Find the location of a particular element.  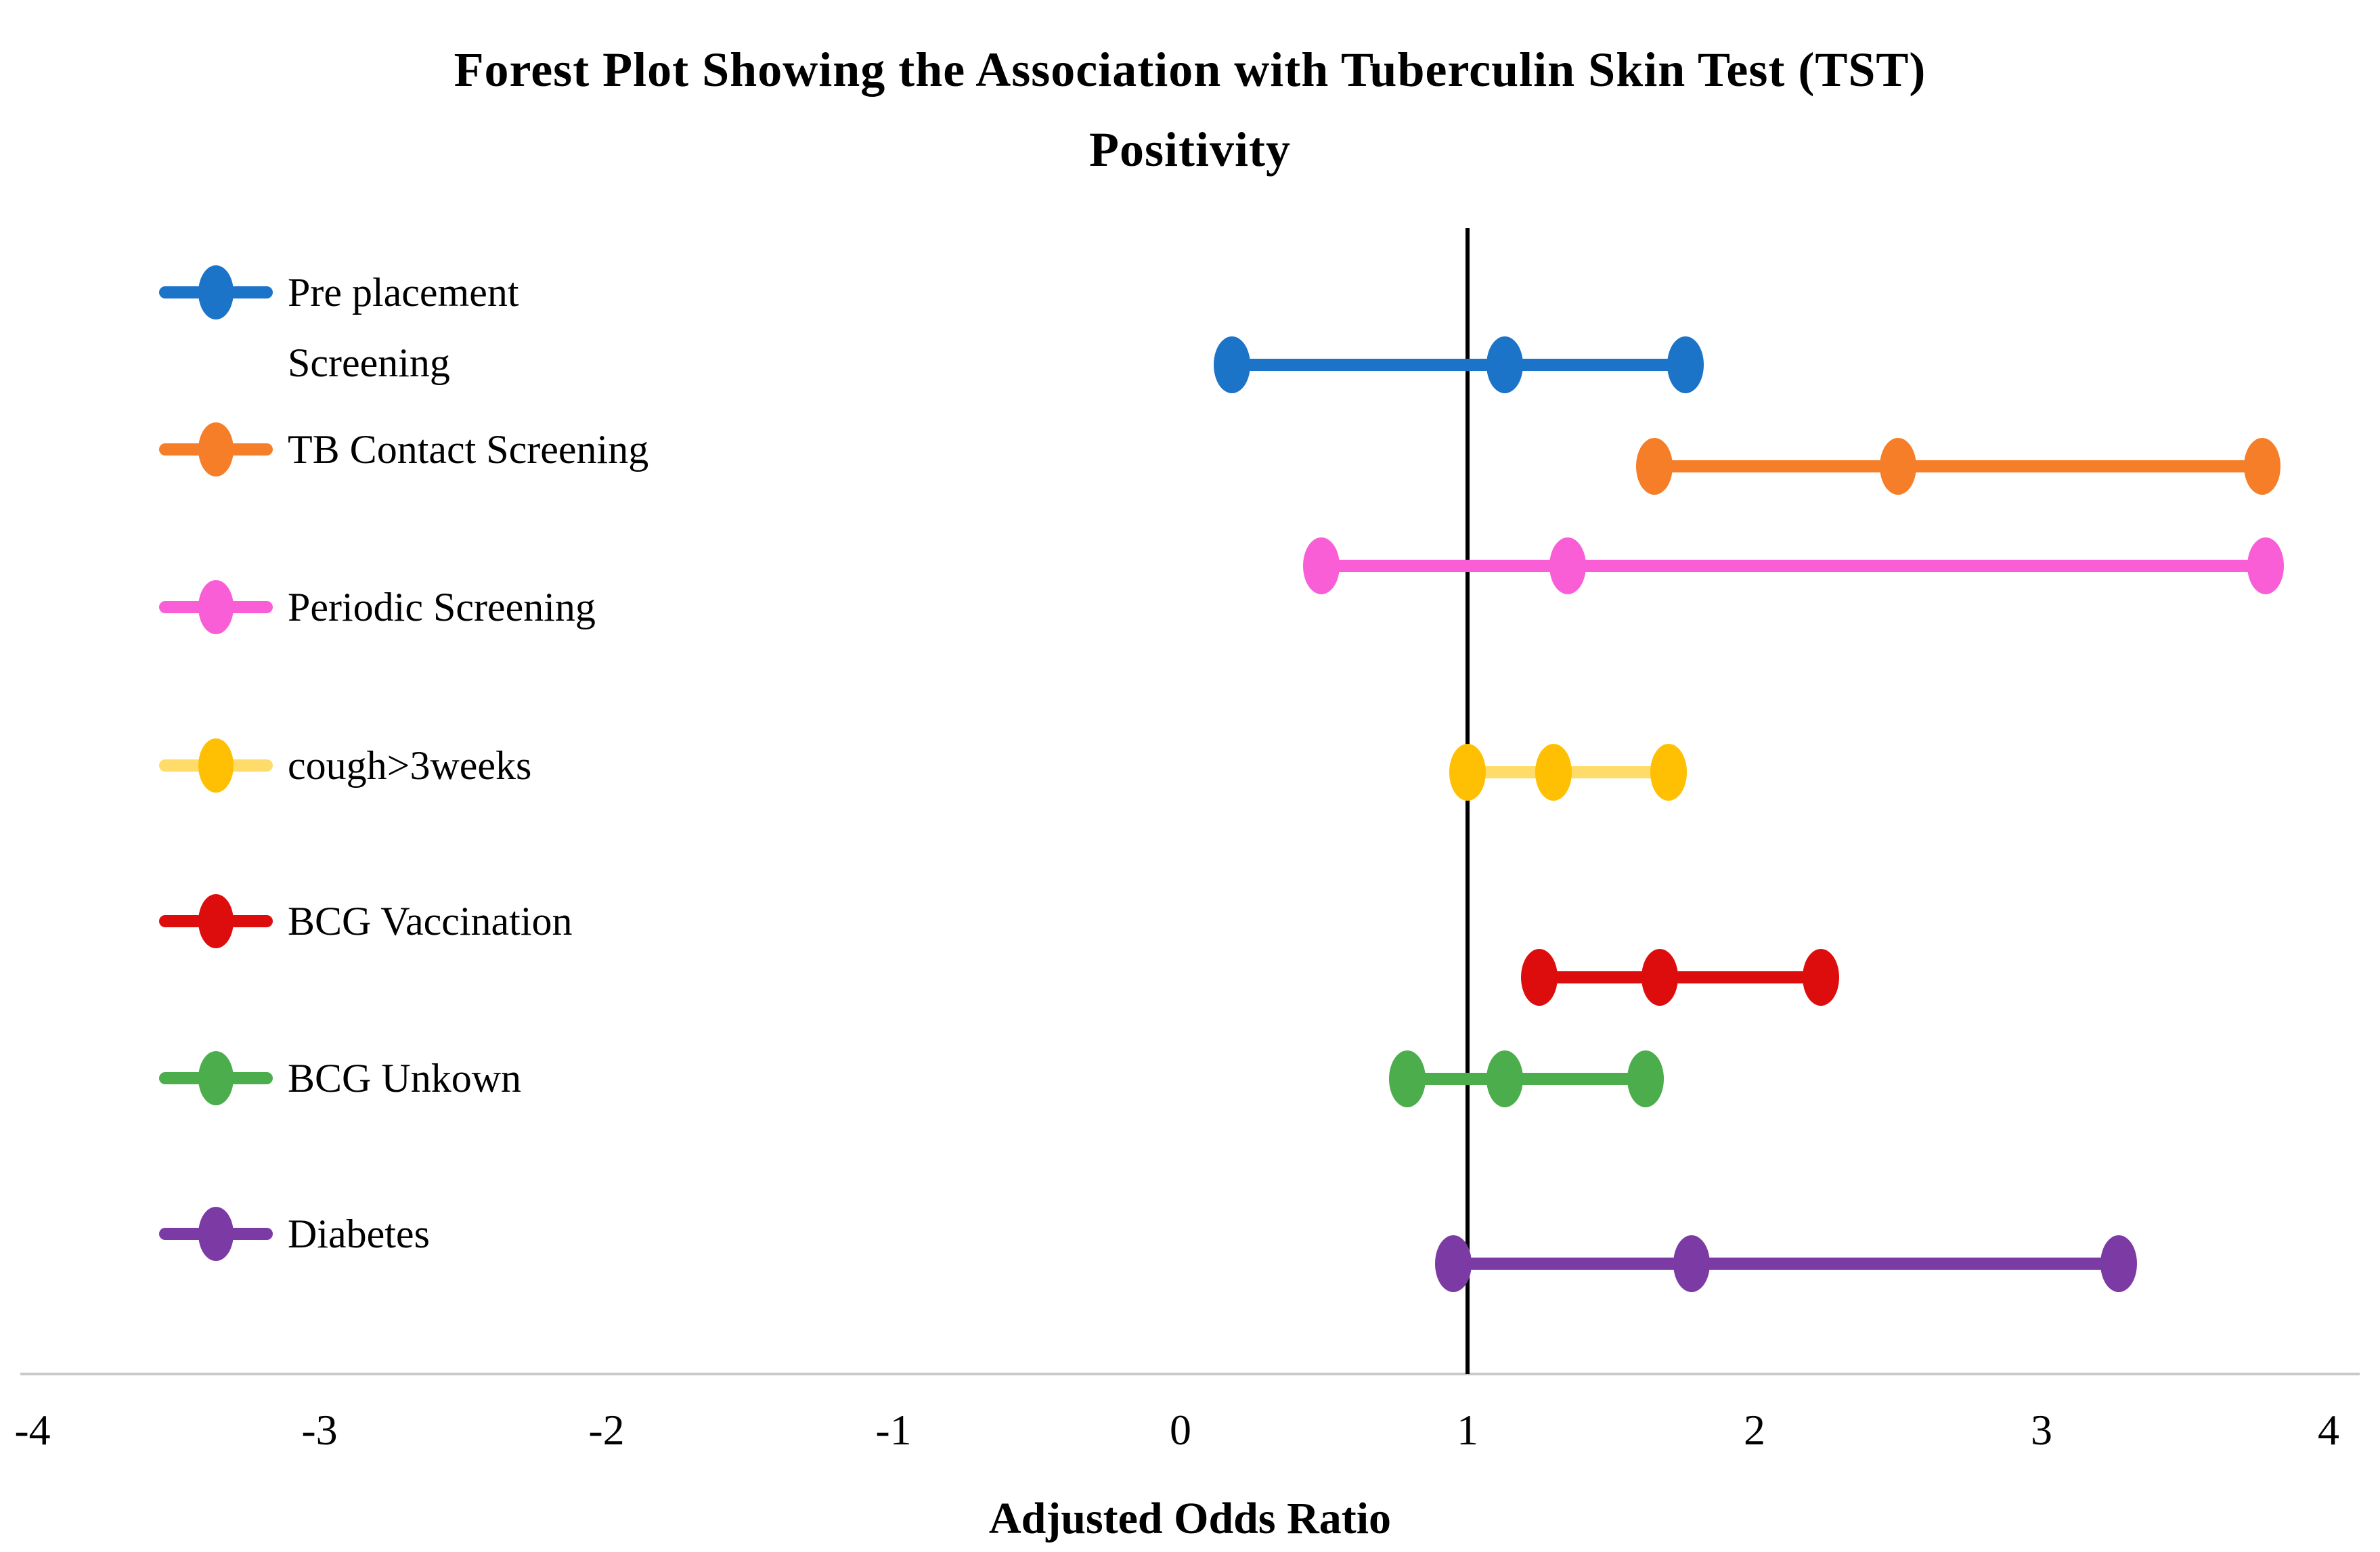

bcg-unkown-ci-high-dot is located at coordinates (1646, 1078).